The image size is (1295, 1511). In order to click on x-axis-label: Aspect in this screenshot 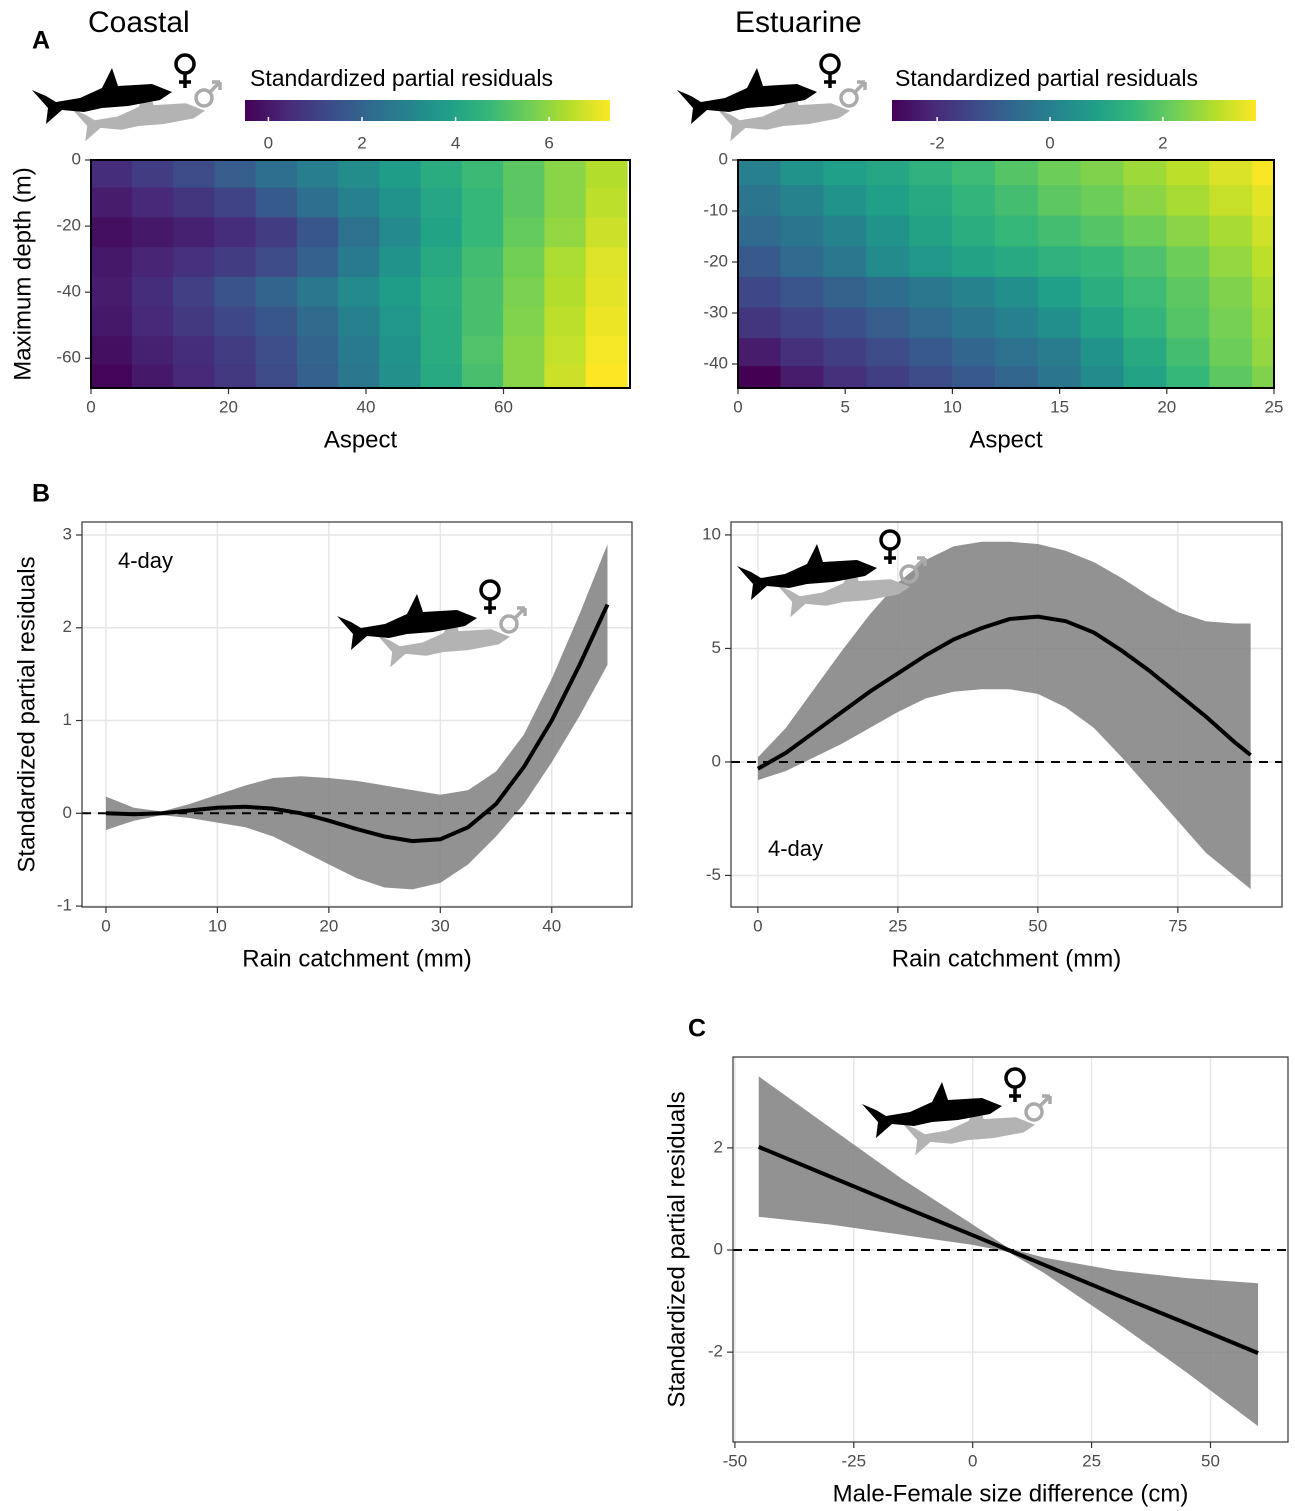, I will do `click(1006, 439)`.